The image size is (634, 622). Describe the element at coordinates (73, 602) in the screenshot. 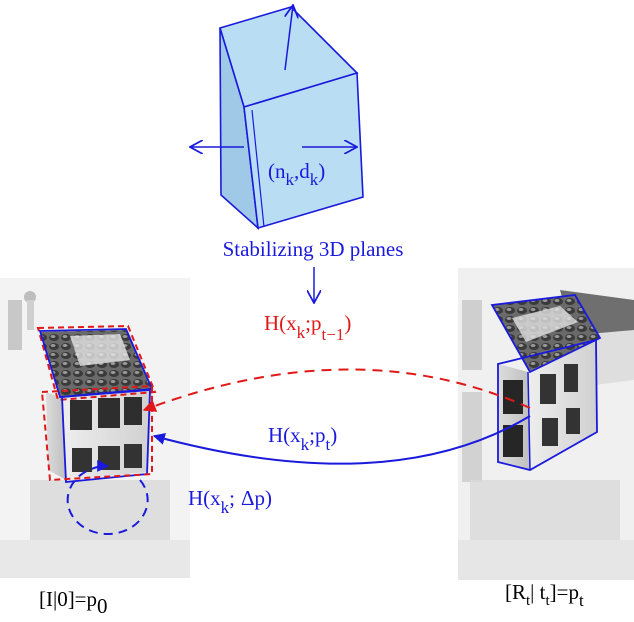

I see `pose-left-label: [I|0]=p0` at that location.